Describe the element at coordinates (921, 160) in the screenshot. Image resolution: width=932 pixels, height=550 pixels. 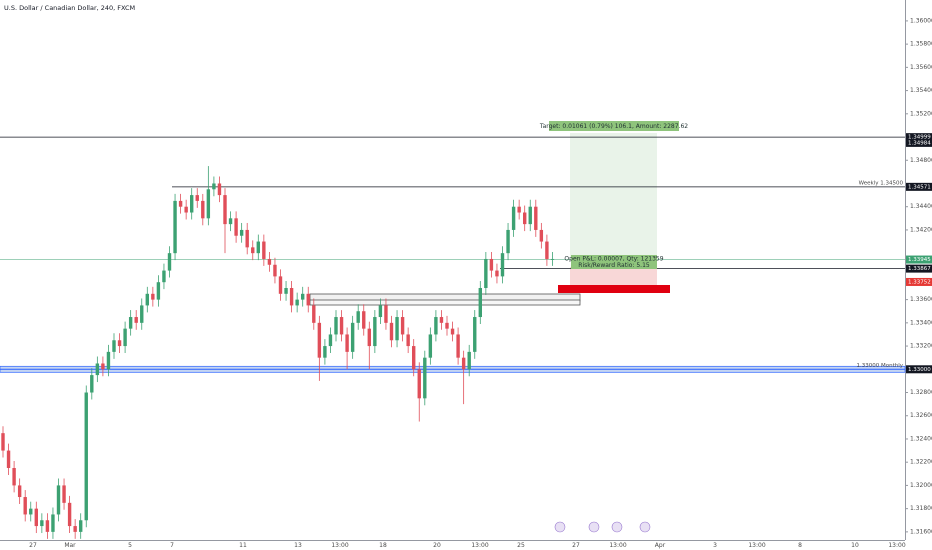
I see `y-tick-label: 1.34800` at that location.